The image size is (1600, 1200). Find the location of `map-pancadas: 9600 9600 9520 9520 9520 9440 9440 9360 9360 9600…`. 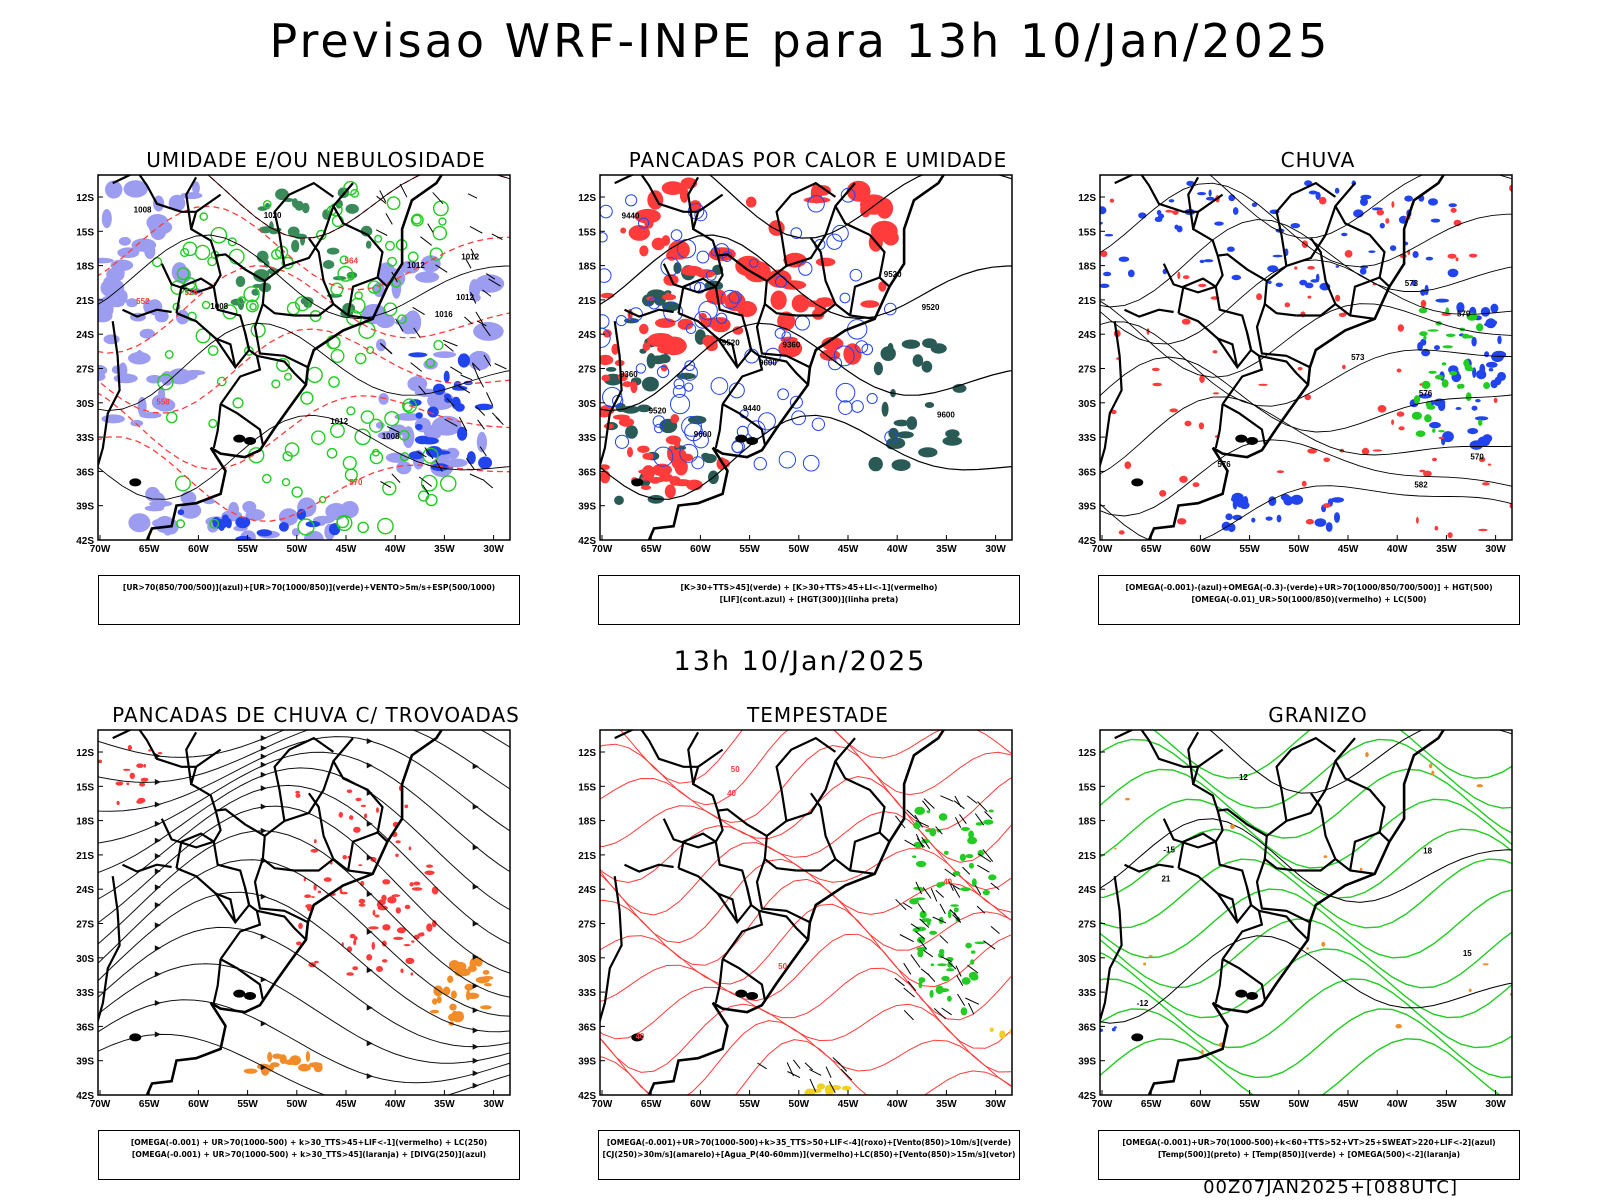

map-pancadas: 9600 9600 9520 9520 9520 9440 9440 9360 9360 9600… is located at coordinates (818, 375).